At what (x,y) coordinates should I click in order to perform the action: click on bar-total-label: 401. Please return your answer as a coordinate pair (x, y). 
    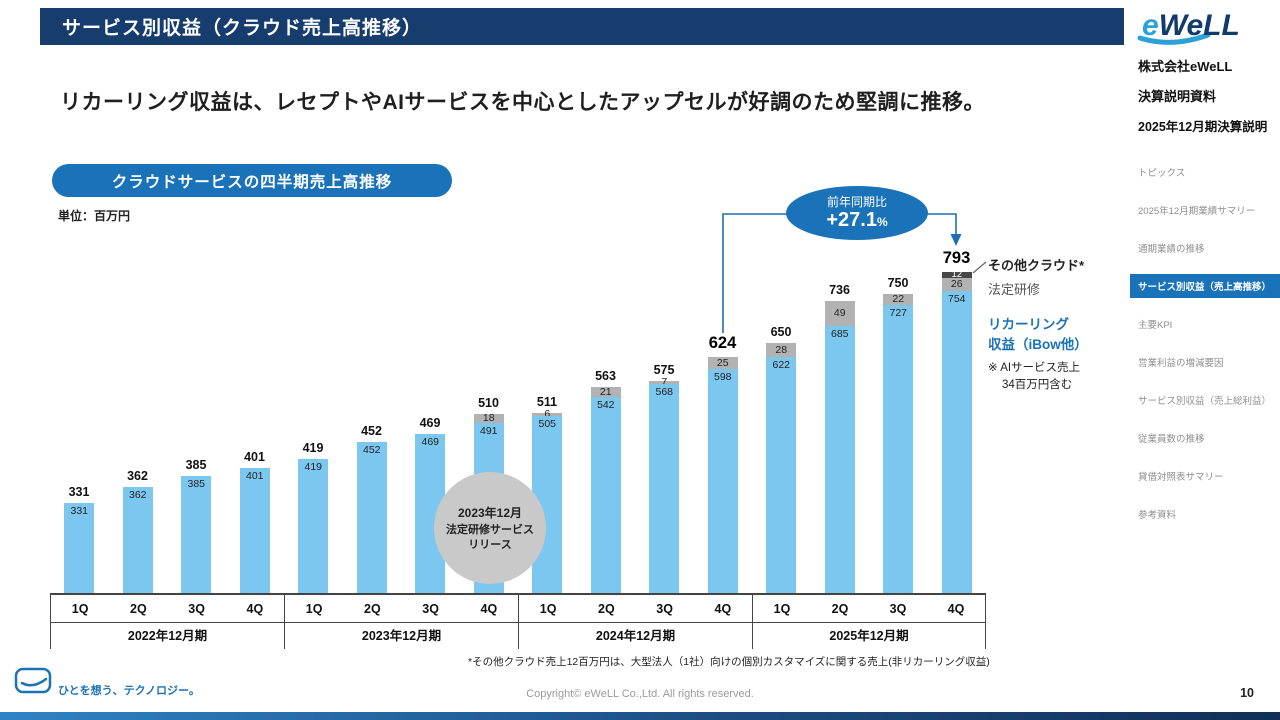
    Looking at the image, I should click on (254, 456).